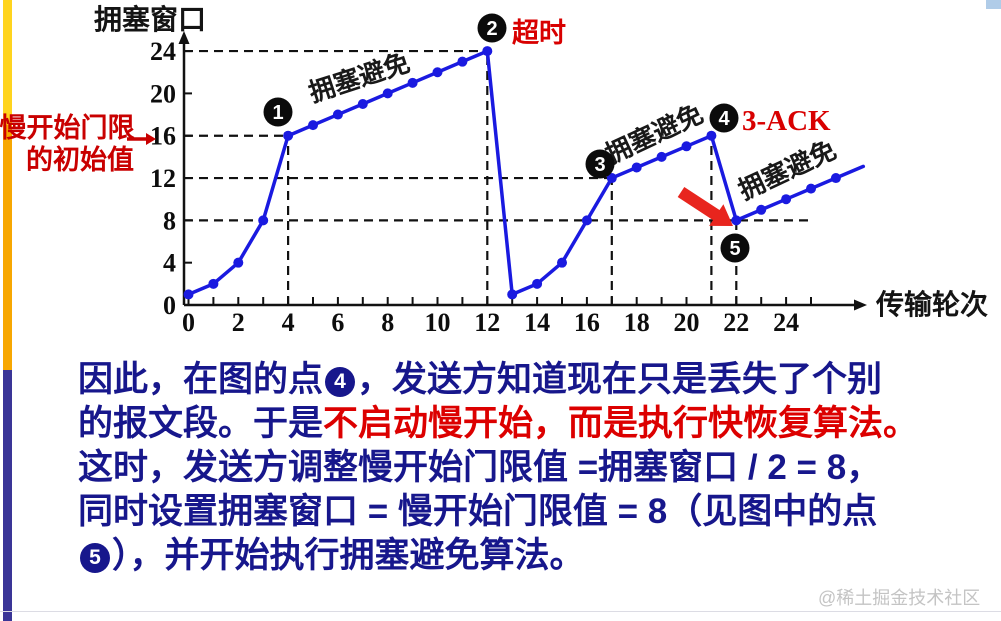 The height and width of the screenshot is (621, 1001). Describe the element at coordinates (687, 322) in the screenshot. I see `x-tick-label: 20` at that location.